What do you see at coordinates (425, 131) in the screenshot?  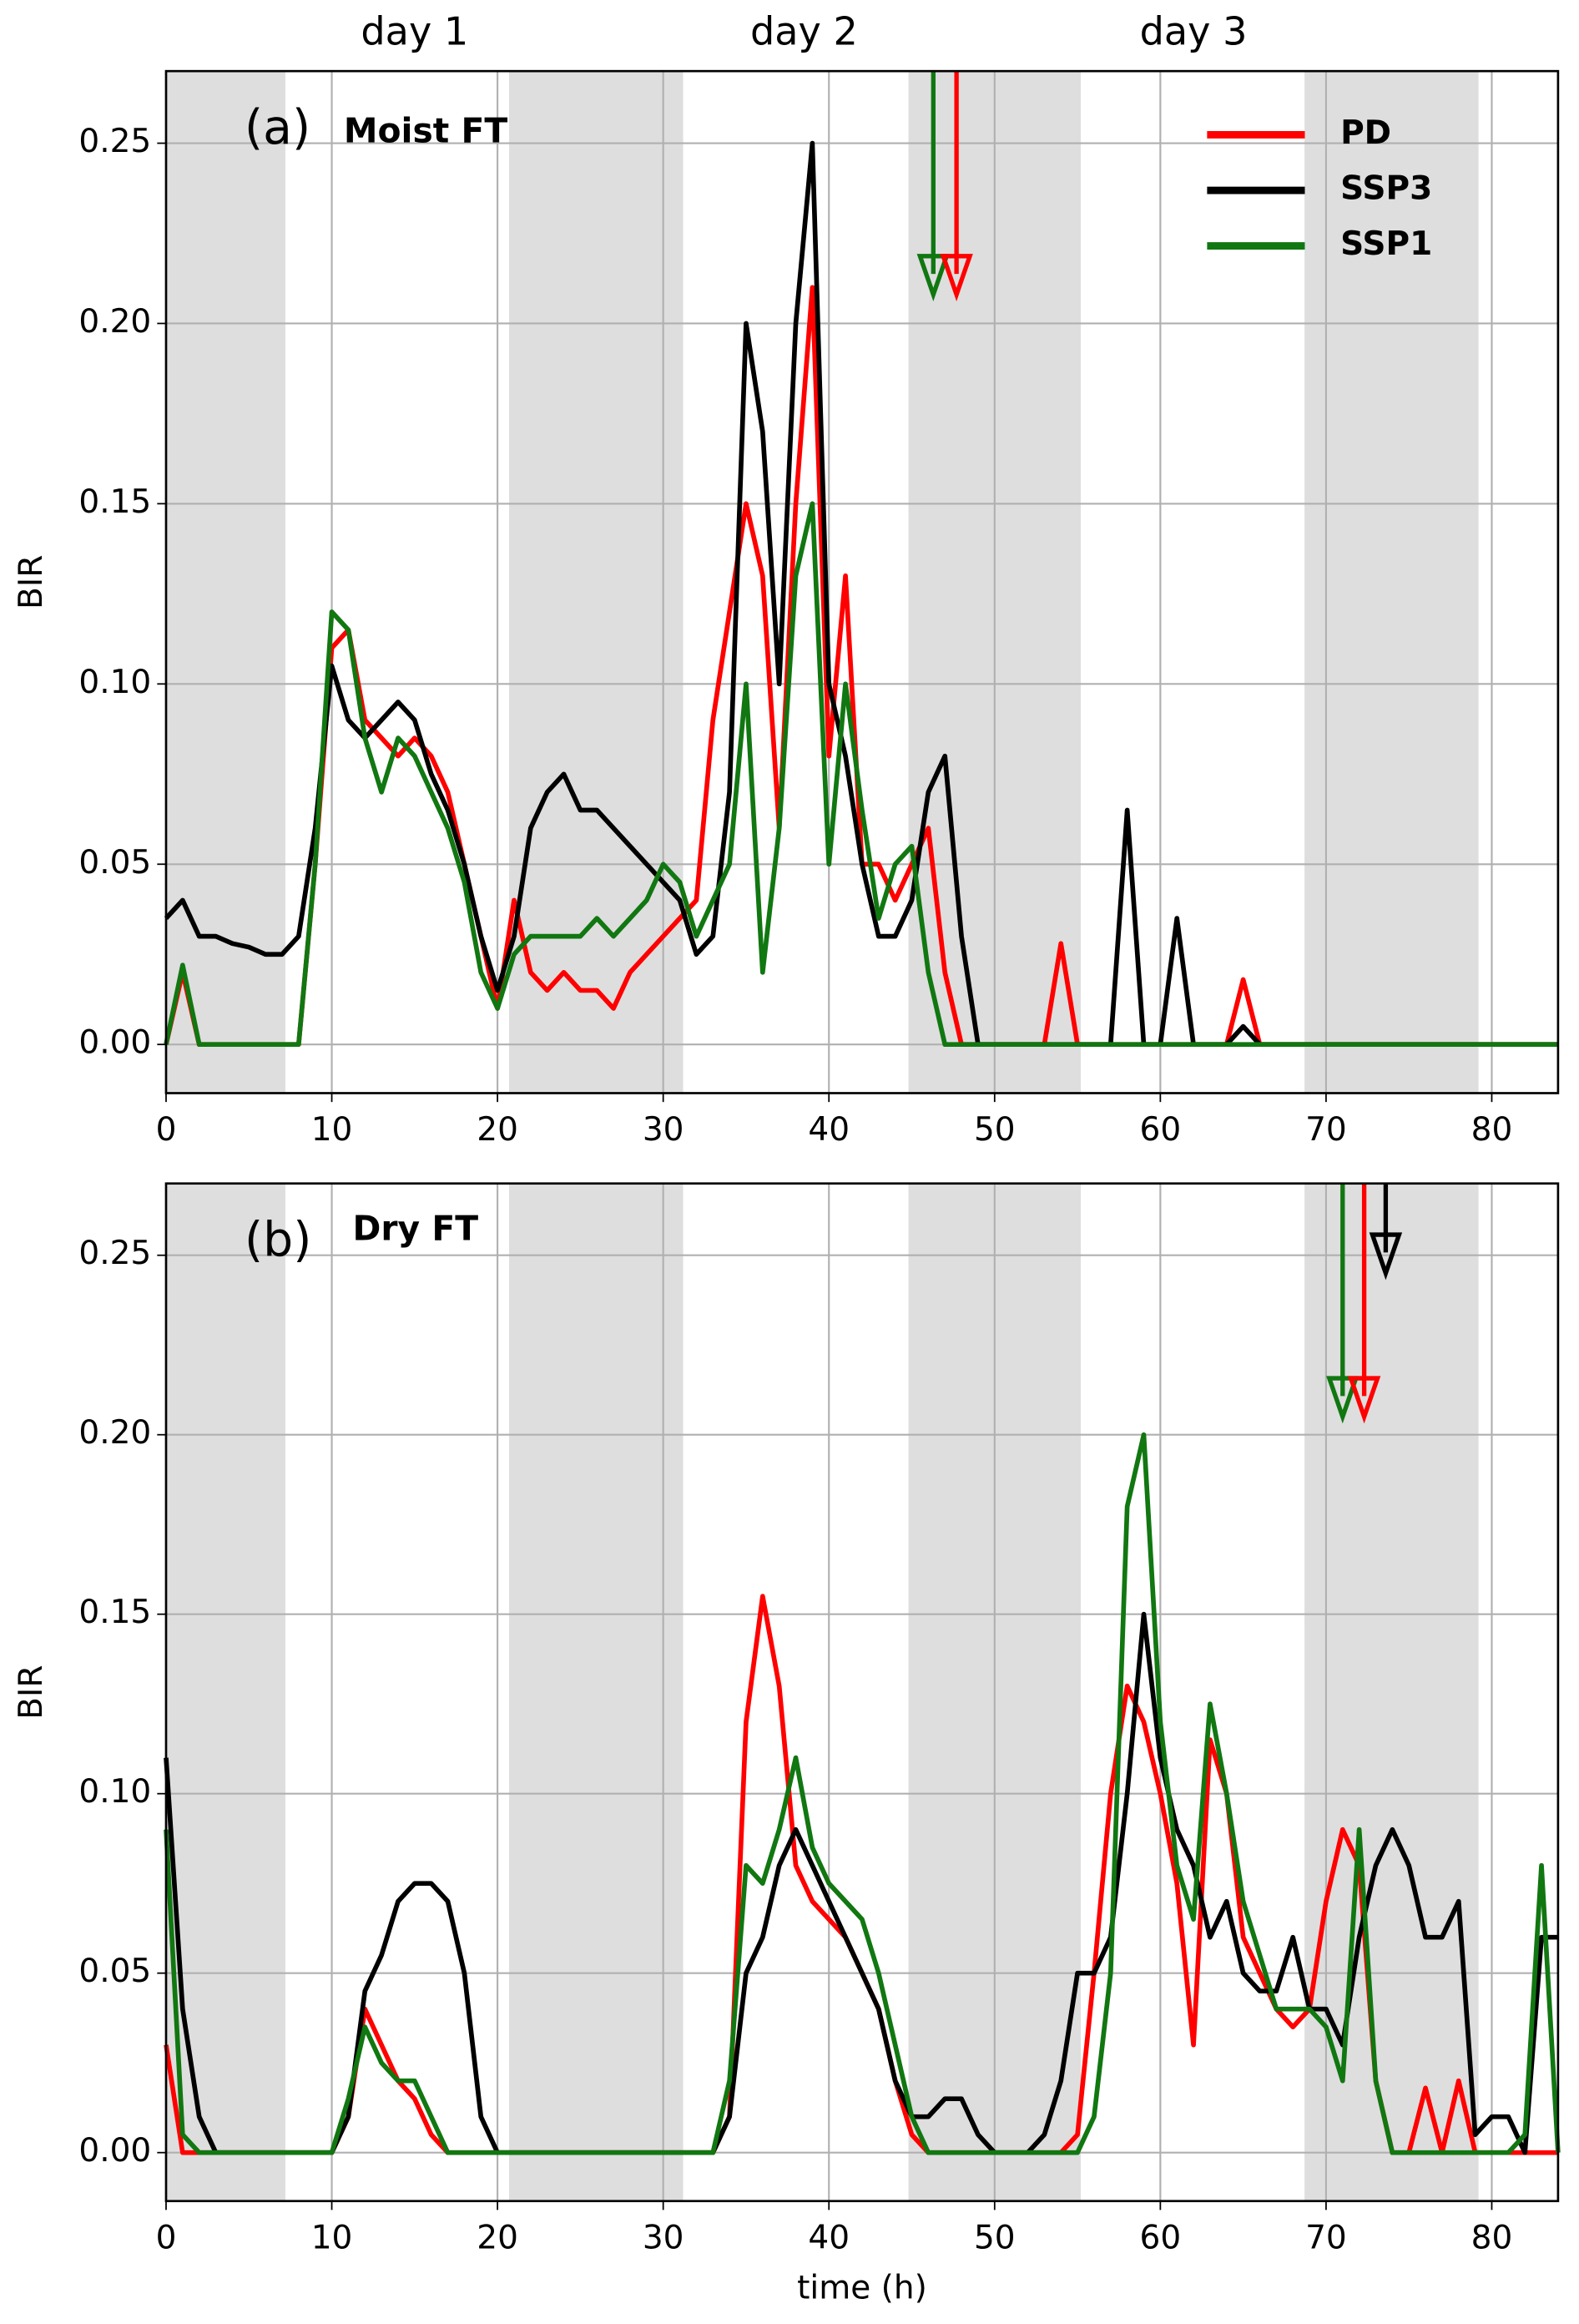 I see `panel-title: Moist FT` at bounding box center [425, 131].